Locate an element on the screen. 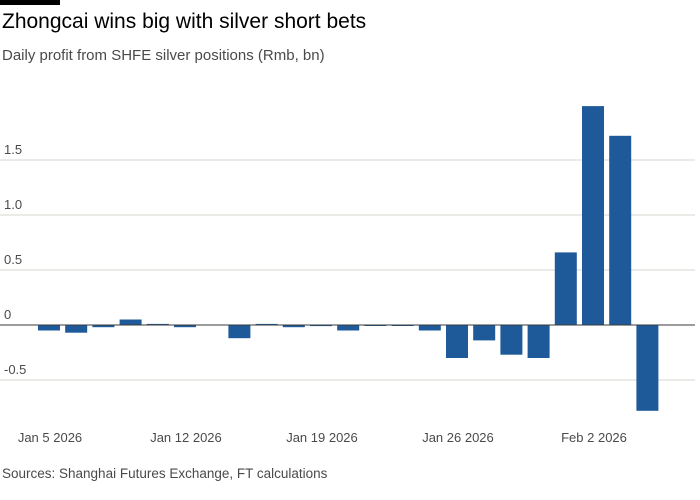 The height and width of the screenshot is (500, 700). x-tick-label: Feb 2 2026 is located at coordinates (594, 437).